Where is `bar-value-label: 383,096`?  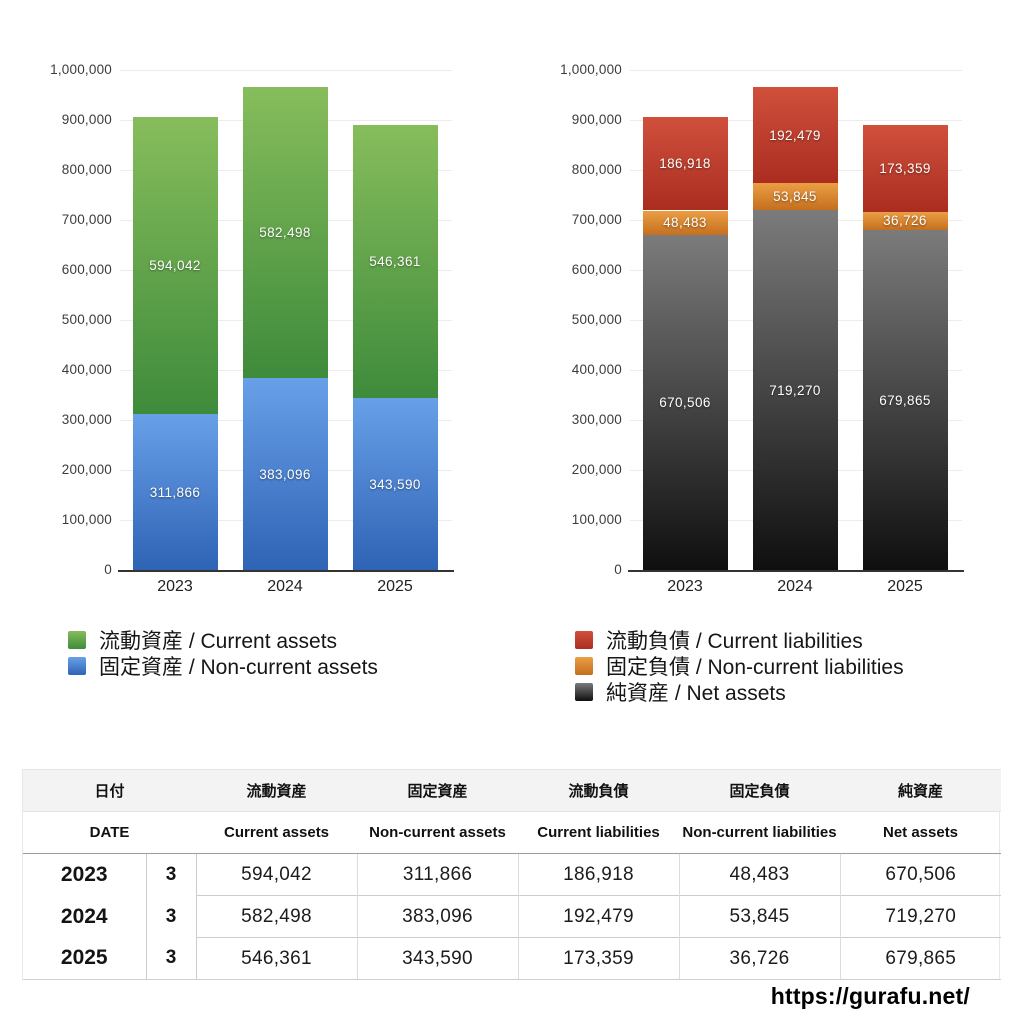
bar-value-label: 383,096 is located at coordinates (285, 474).